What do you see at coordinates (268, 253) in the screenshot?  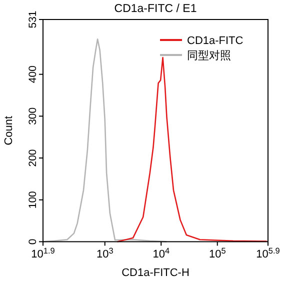 I see `x-tick-label: 10$^{5.9}$` at bounding box center [268, 253].